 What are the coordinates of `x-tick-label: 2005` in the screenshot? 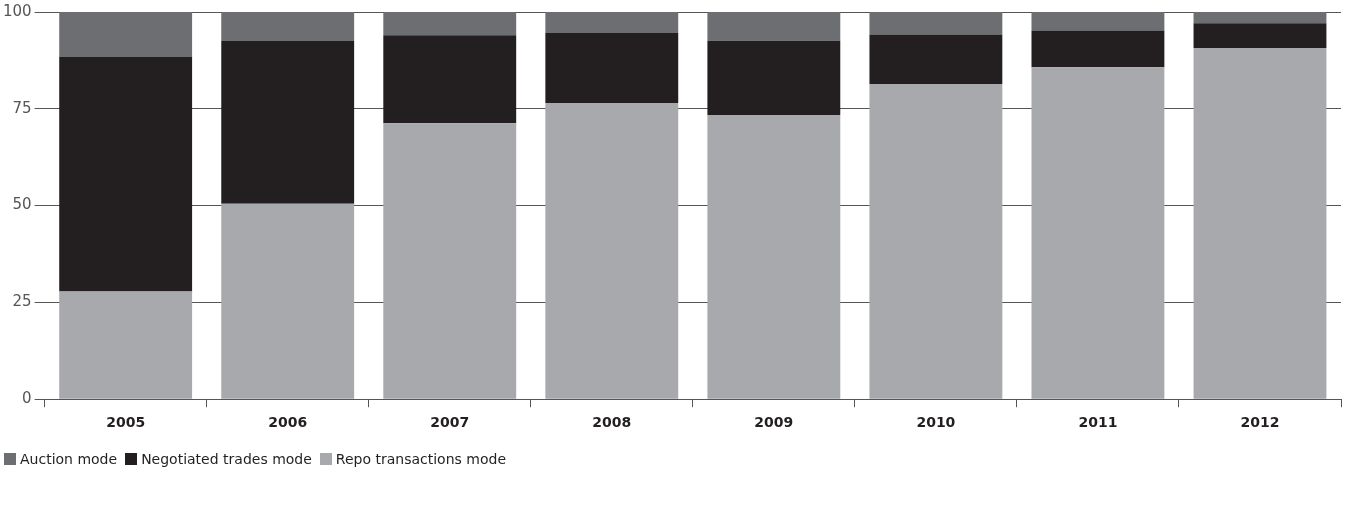 It's located at (126, 422).